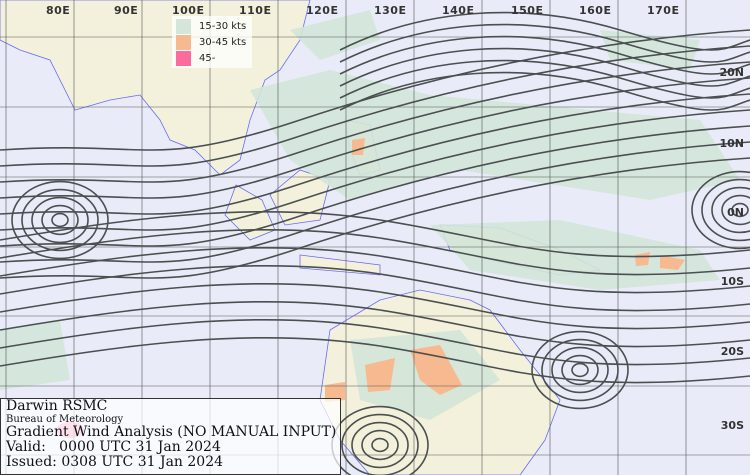 Image resolution: width=750 pixels, height=475 pixels. Describe the element at coordinates (126, 10) in the screenshot. I see `lon-label: 90E` at that location.